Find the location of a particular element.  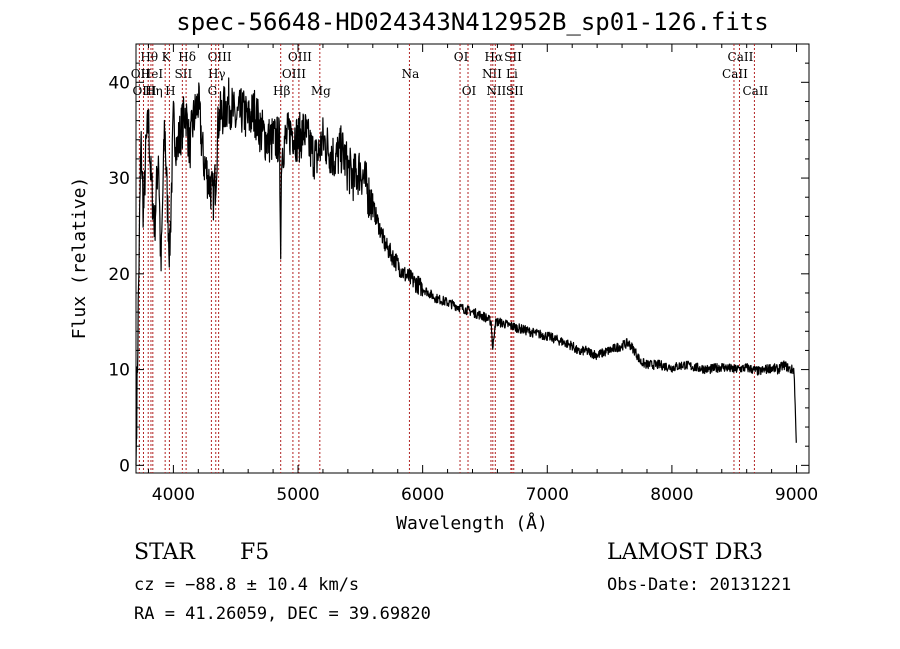

x-tick-label: 6000 is located at coordinates (422, 495).